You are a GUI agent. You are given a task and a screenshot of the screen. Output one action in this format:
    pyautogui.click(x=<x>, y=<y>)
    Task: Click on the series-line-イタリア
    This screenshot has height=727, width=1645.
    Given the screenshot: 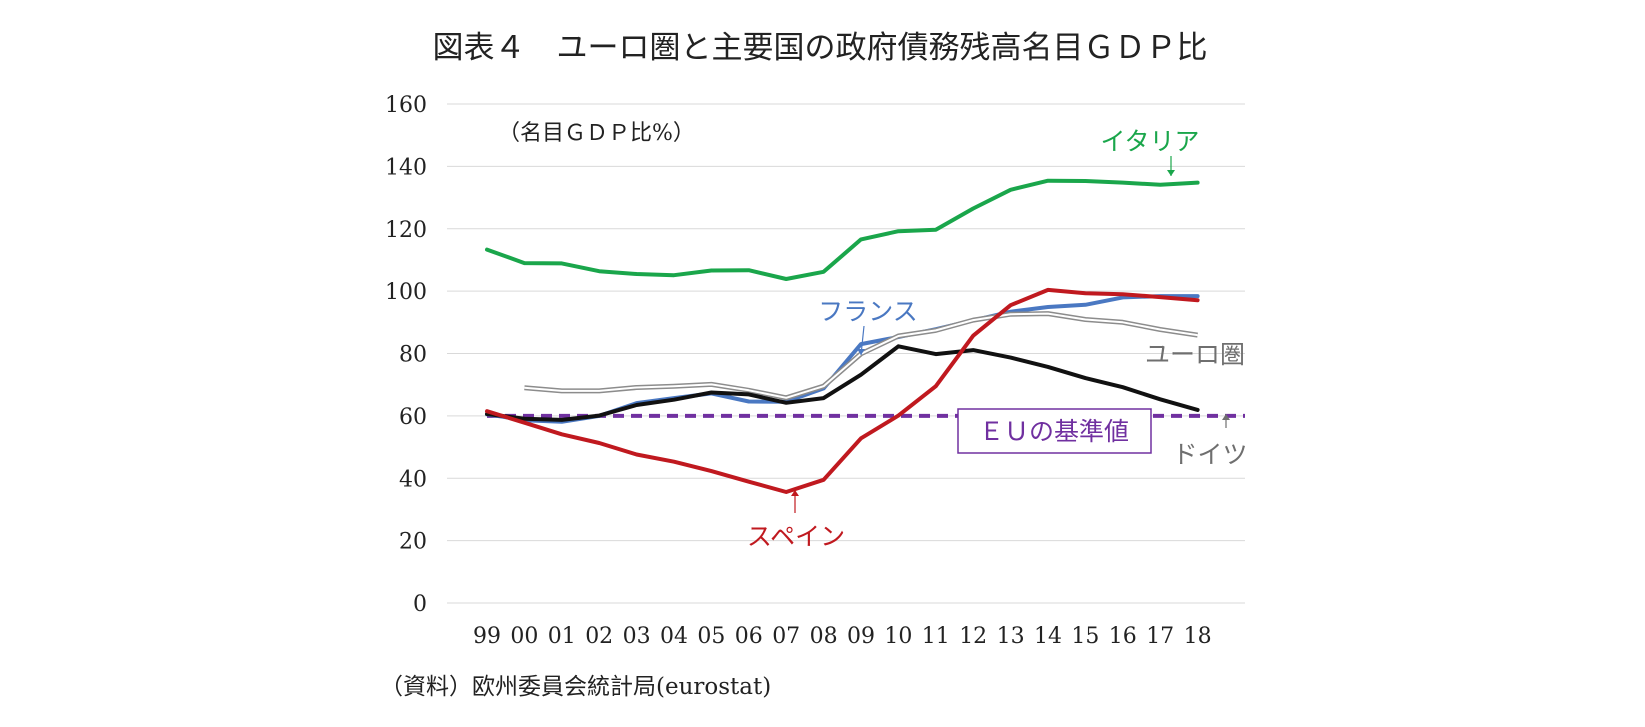 What is the action you would take?
    pyautogui.click(x=842, y=229)
    